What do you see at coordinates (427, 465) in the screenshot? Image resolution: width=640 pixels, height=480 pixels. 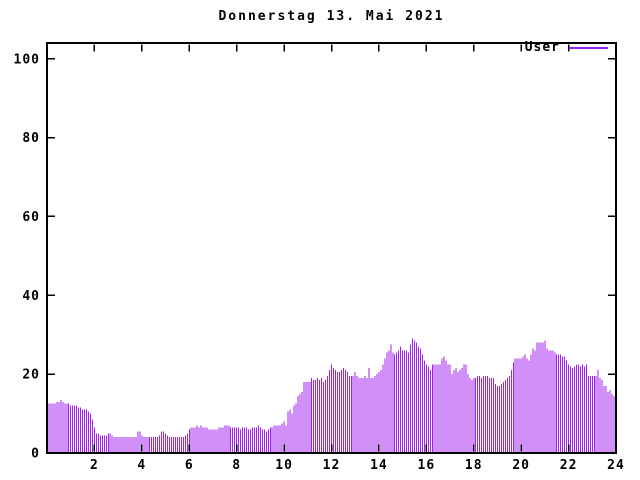 I see `x-tick-label: 16` at bounding box center [427, 465].